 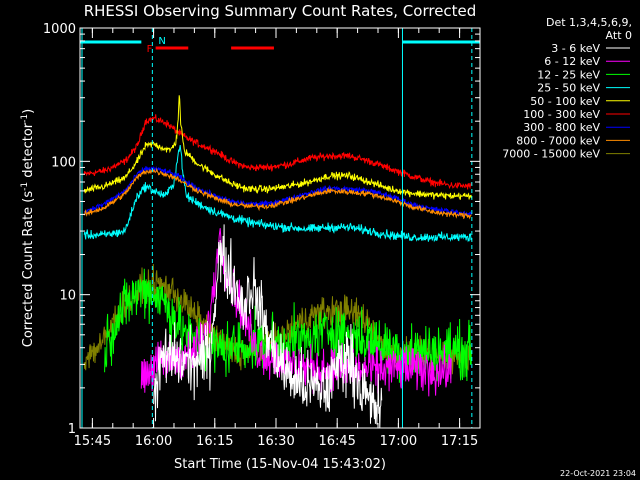 I want to click on y-axis-label-sup1: -1, so click(x=25, y=186).